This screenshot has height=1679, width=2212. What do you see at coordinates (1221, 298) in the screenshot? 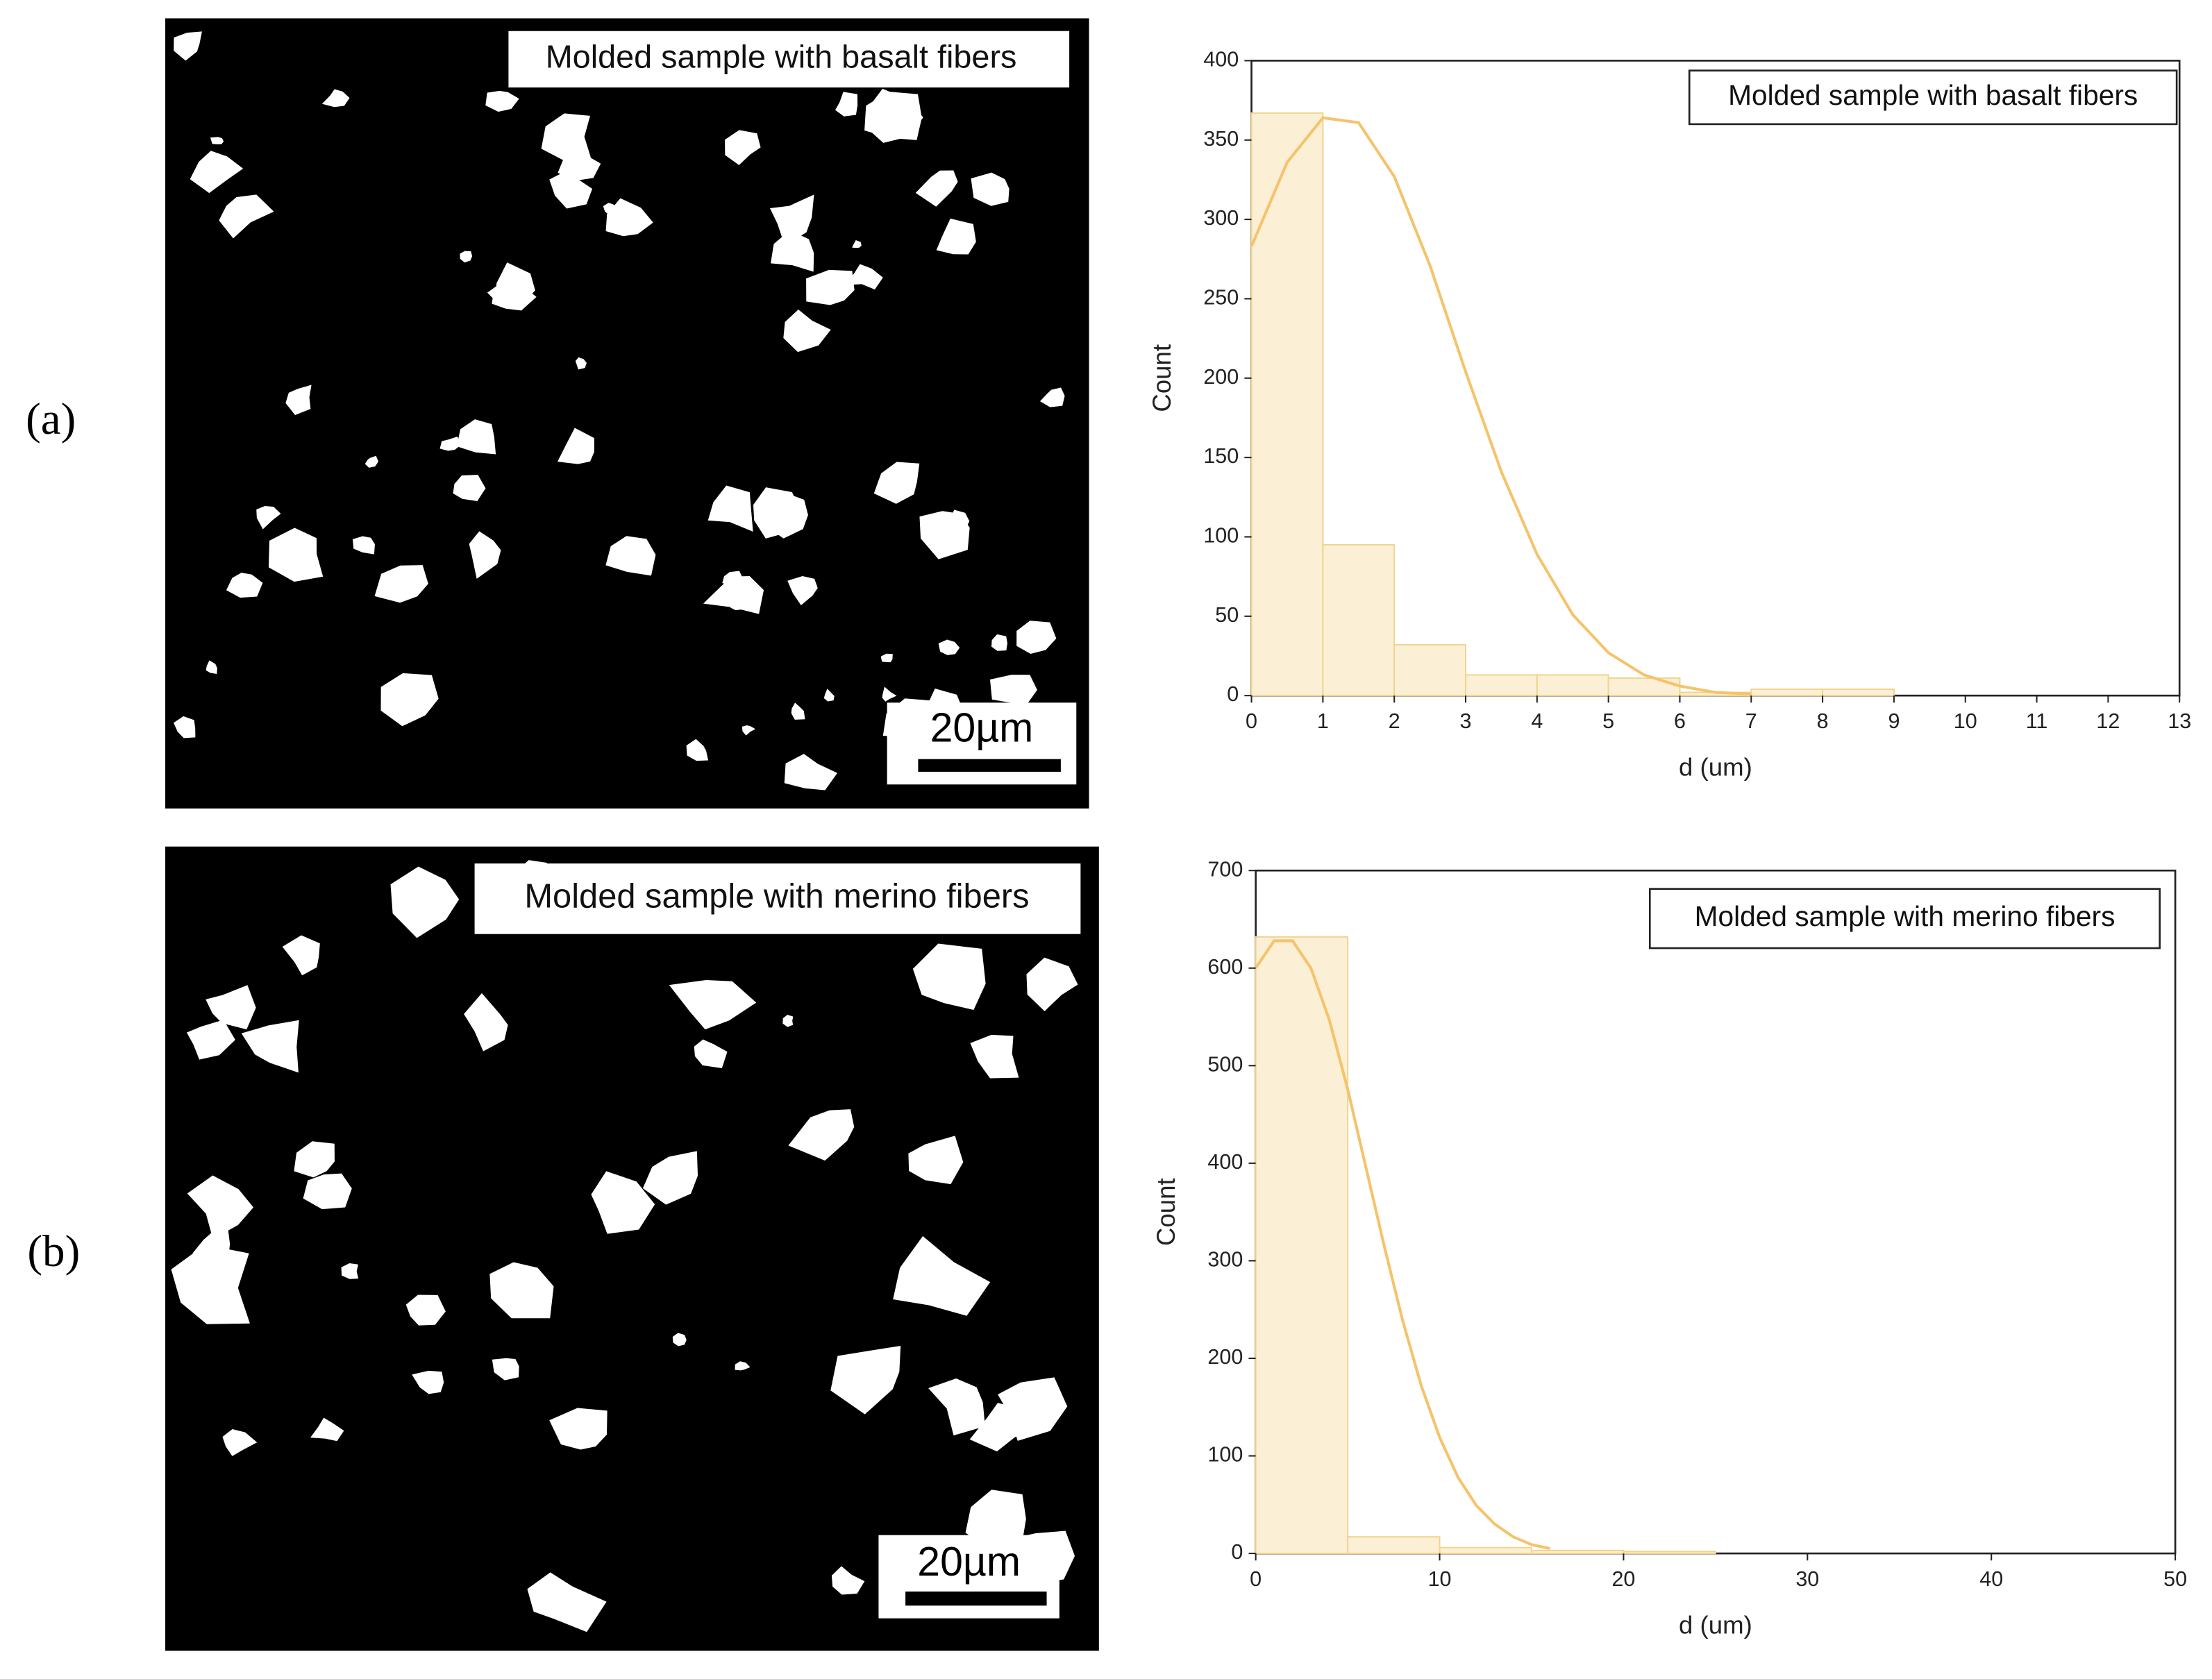
I see `y-tick-label: 250` at bounding box center [1221, 298].